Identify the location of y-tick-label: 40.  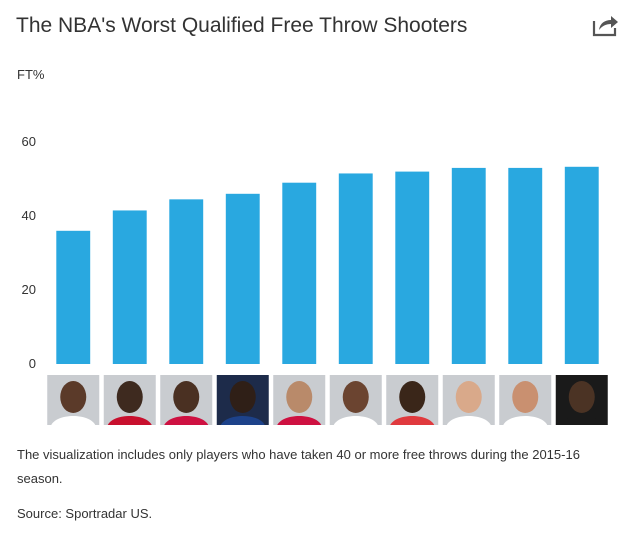
(29, 215).